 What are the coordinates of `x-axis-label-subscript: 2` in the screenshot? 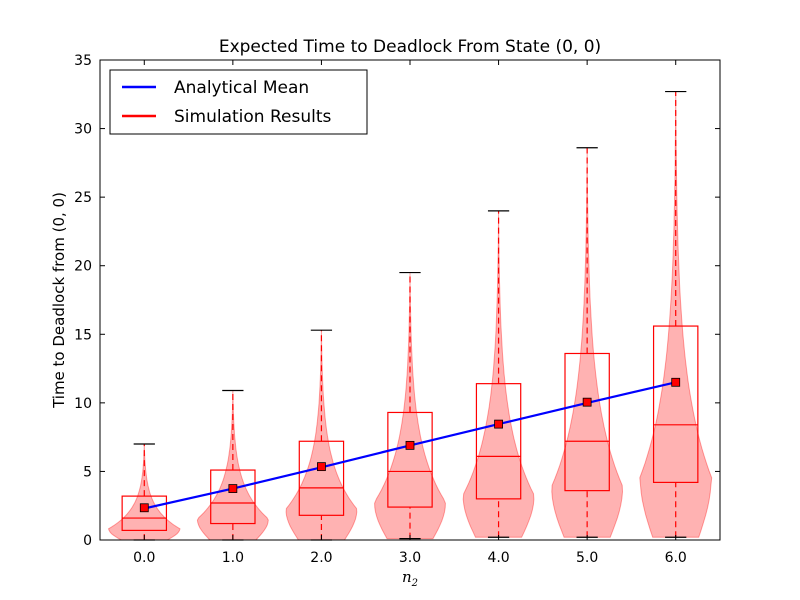 It's located at (414, 583).